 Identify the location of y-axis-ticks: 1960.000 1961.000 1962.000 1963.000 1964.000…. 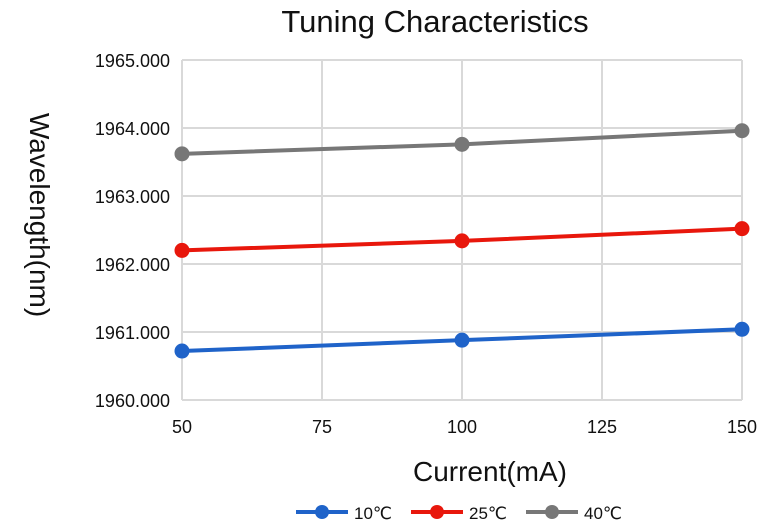
(132, 231).